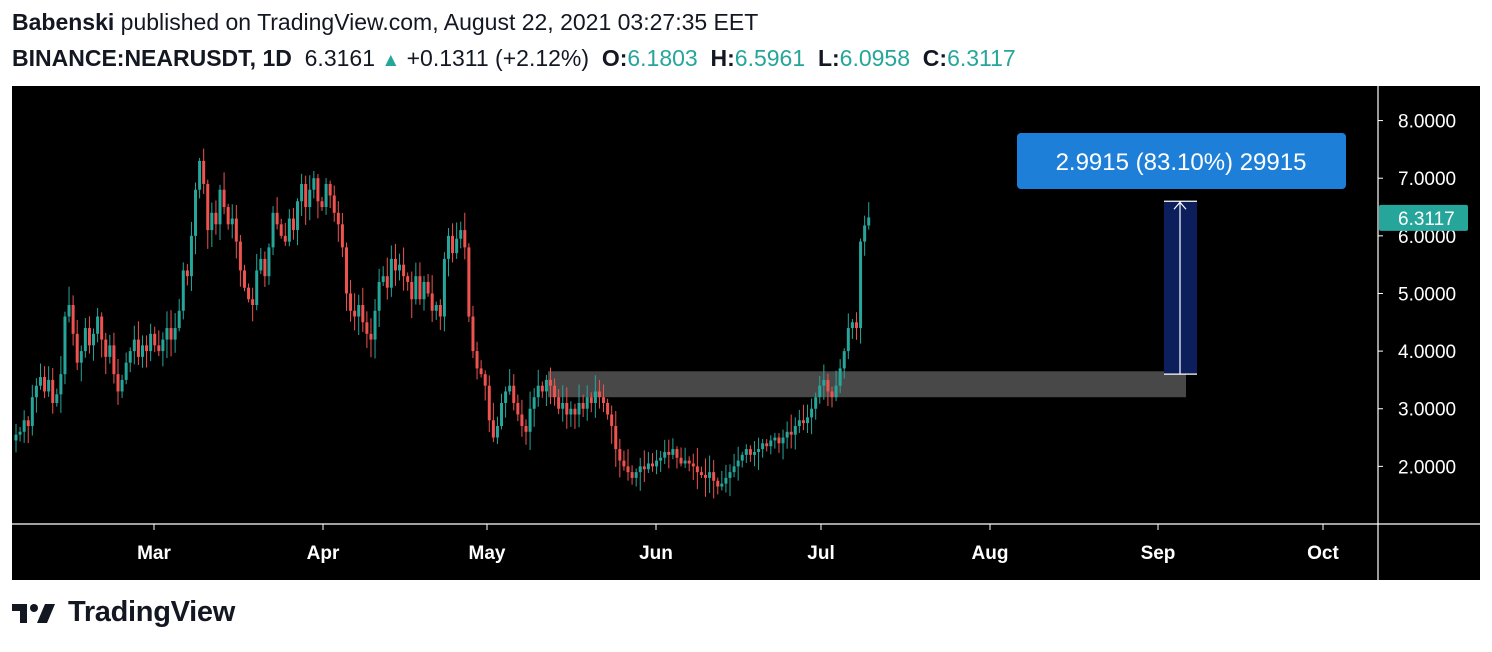 This screenshot has width=1492, height=652. What do you see at coordinates (867, 384) in the screenshot?
I see `support-zone` at bounding box center [867, 384].